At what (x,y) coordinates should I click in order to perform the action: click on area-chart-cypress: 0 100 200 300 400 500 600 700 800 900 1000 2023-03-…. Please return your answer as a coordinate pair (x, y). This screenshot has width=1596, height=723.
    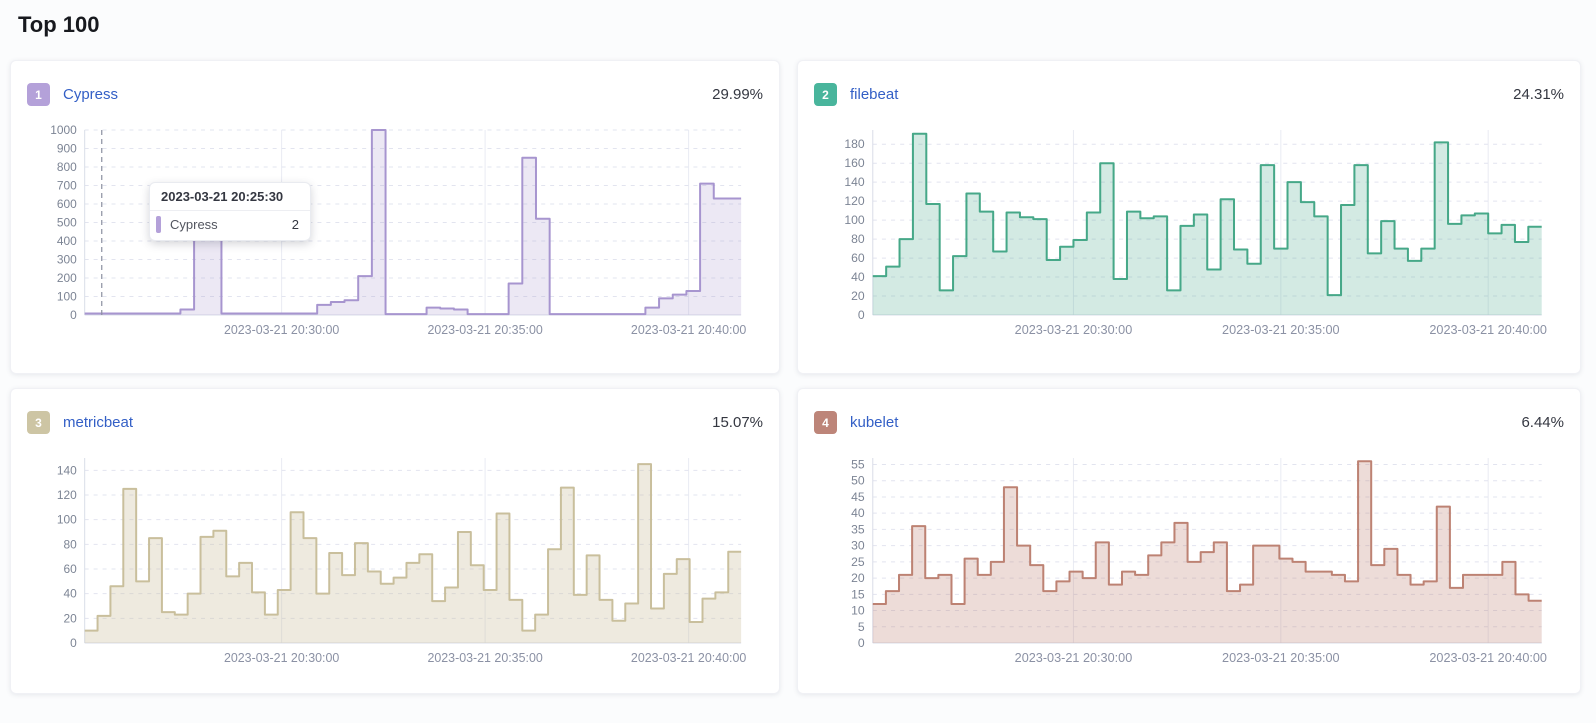
    Looking at the image, I should click on (395, 230).